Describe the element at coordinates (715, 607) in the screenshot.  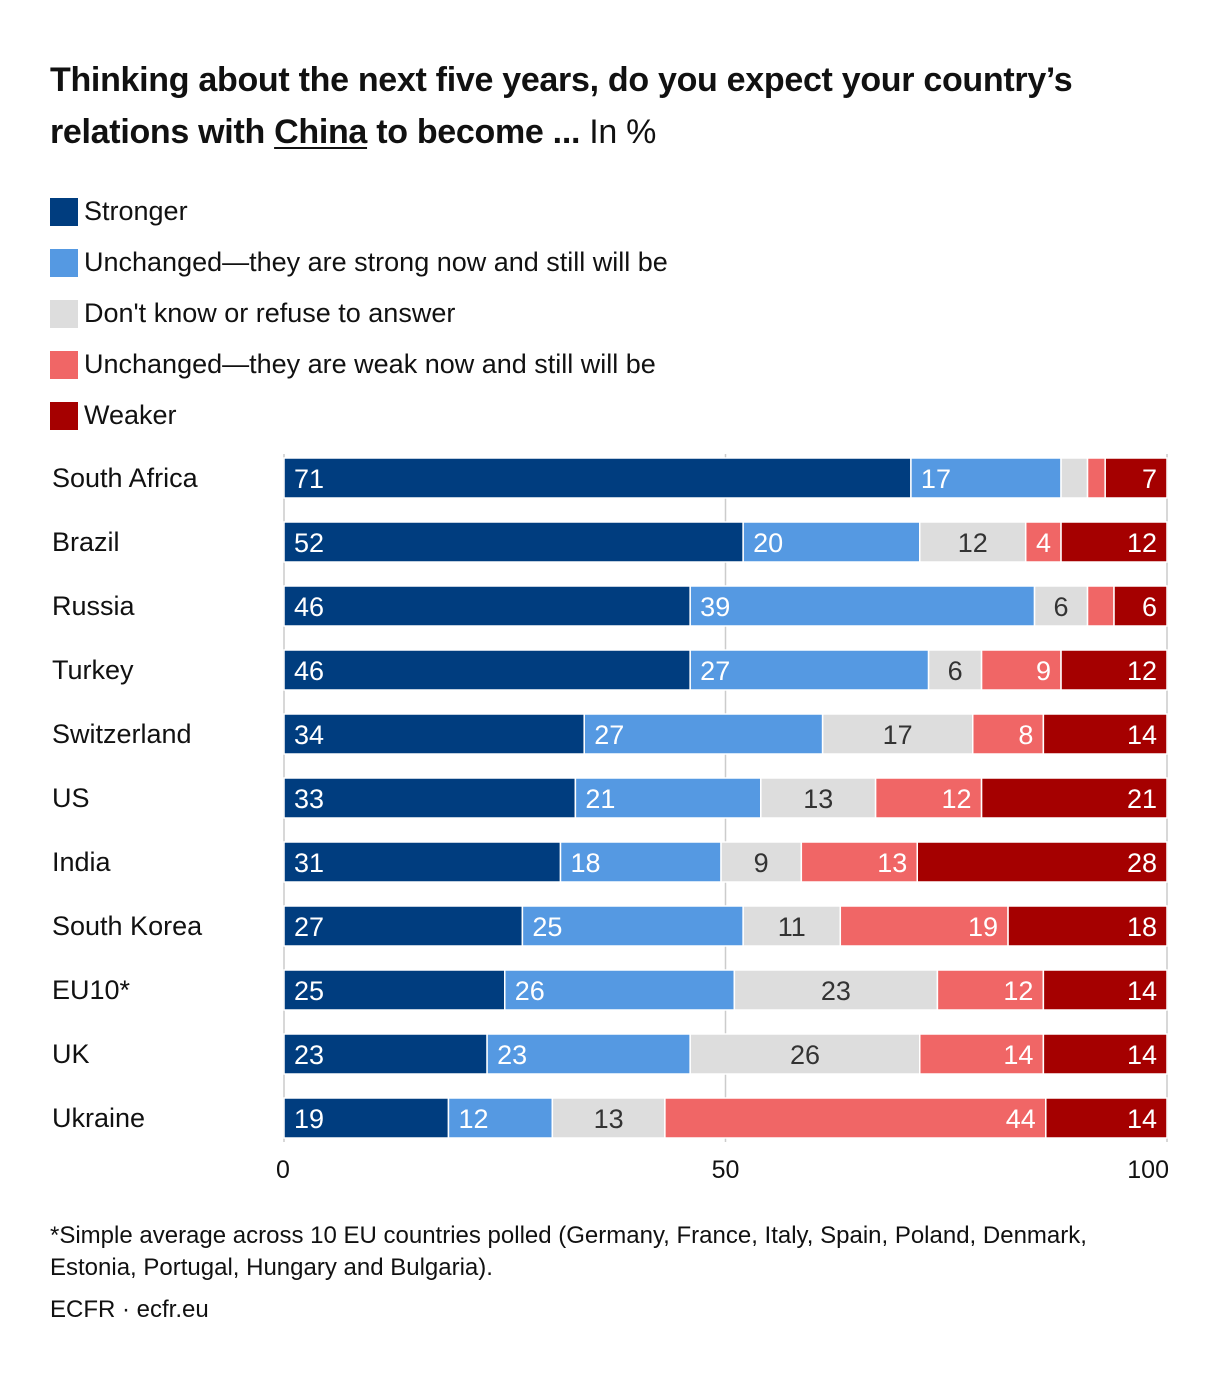
I see `data-label: 39` at that location.